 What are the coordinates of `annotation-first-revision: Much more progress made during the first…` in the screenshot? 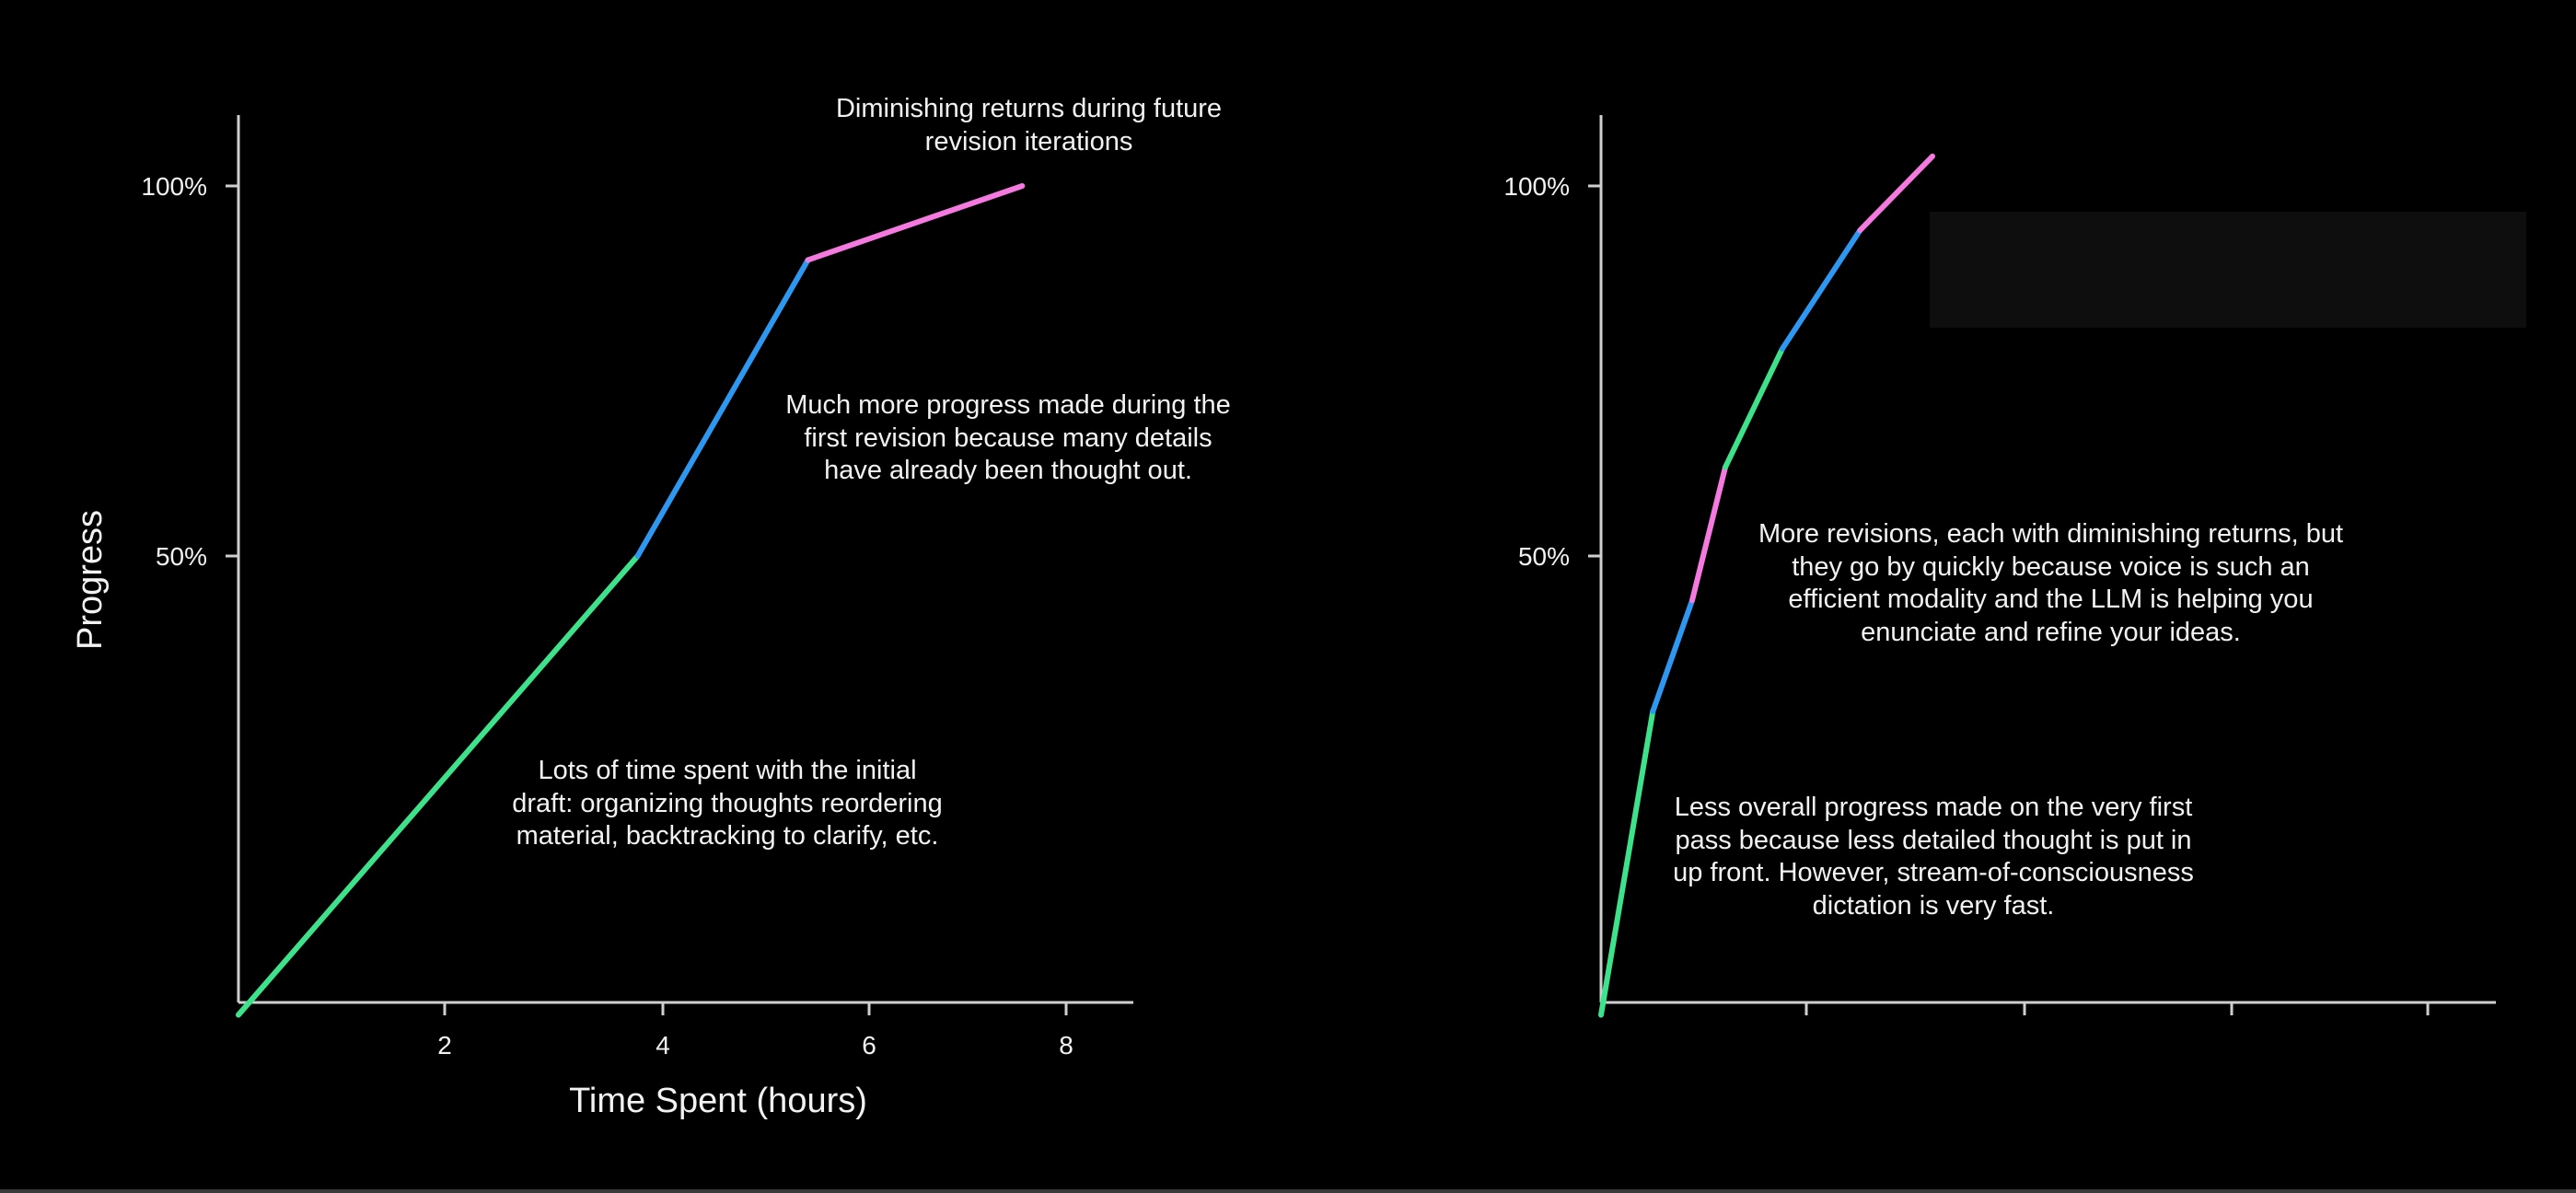 It's located at (1008, 437).